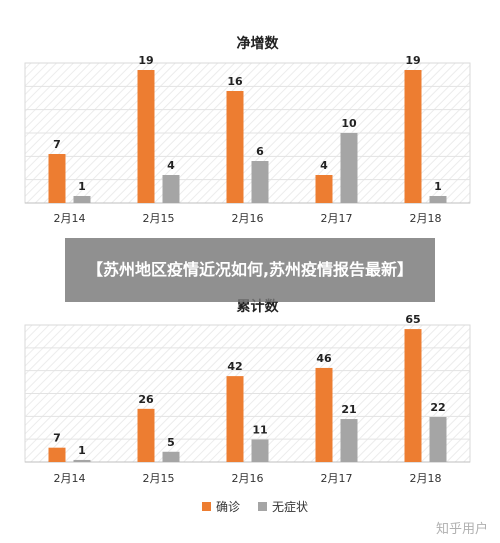  What do you see at coordinates (260, 151) in the screenshot?
I see `data-label: 6` at bounding box center [260, 151].